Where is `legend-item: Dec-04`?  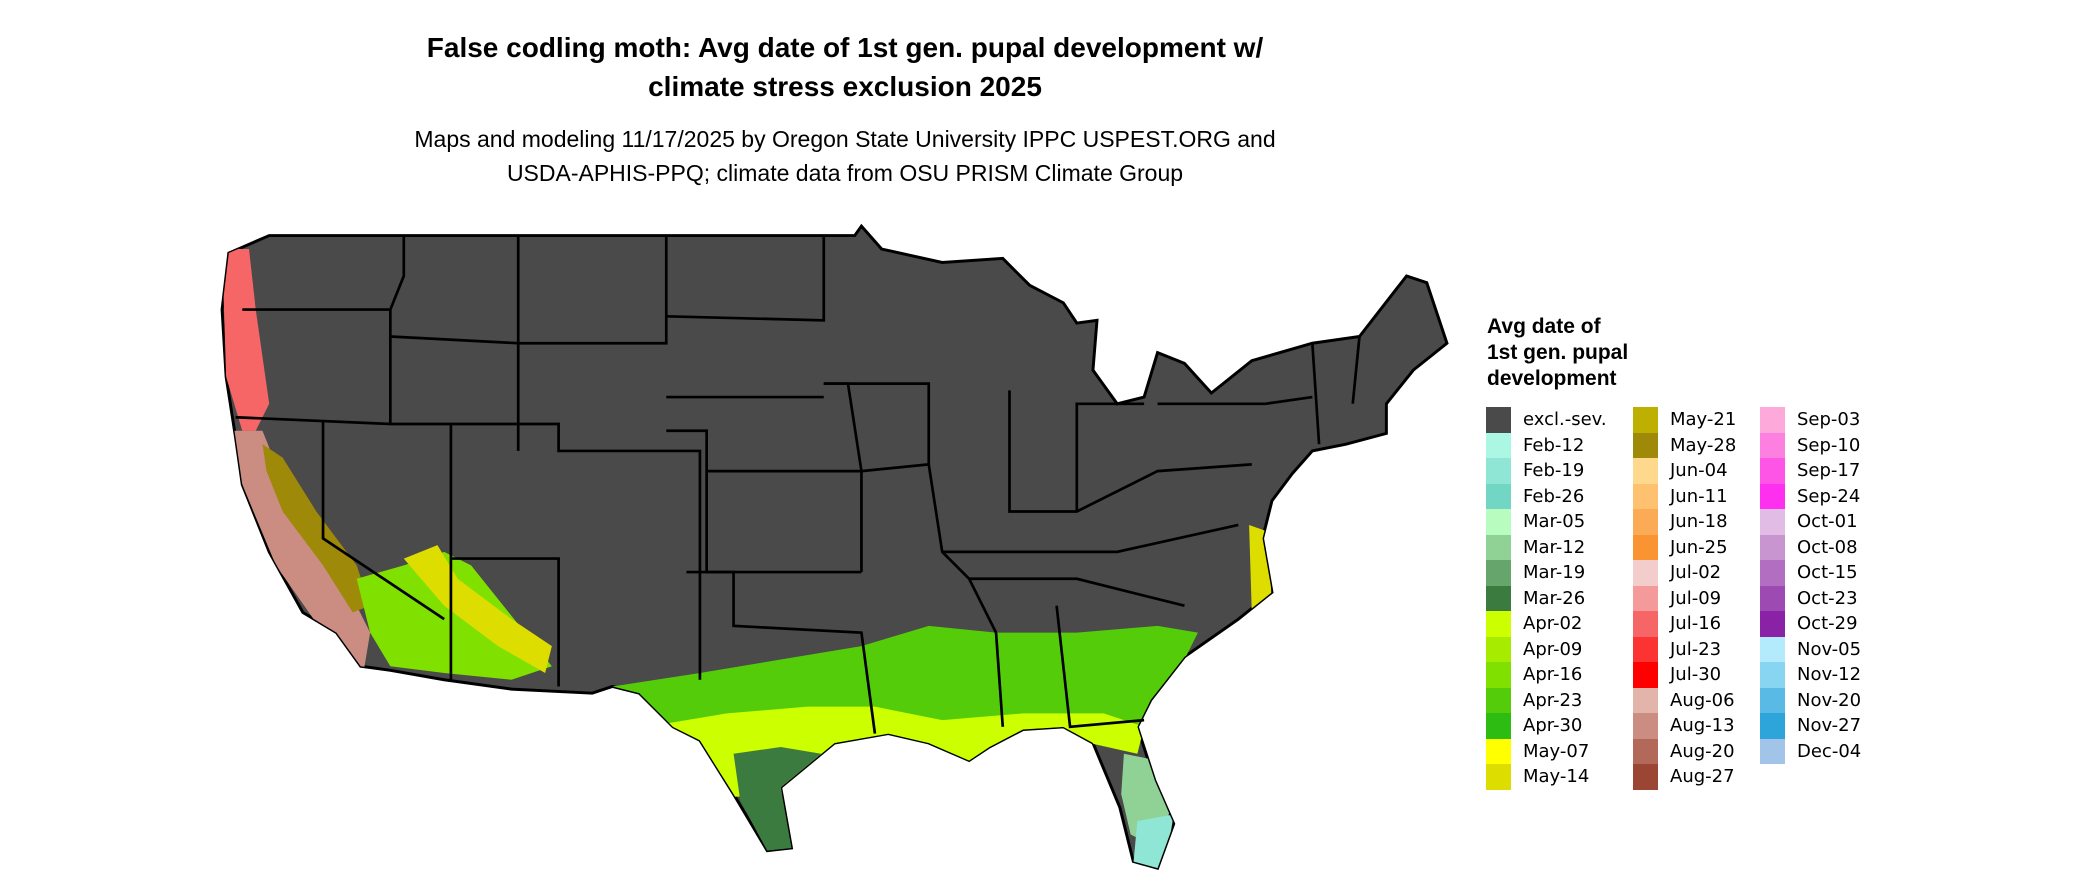 legend-item: Dec-04 is located at coordinates (1811, 751).